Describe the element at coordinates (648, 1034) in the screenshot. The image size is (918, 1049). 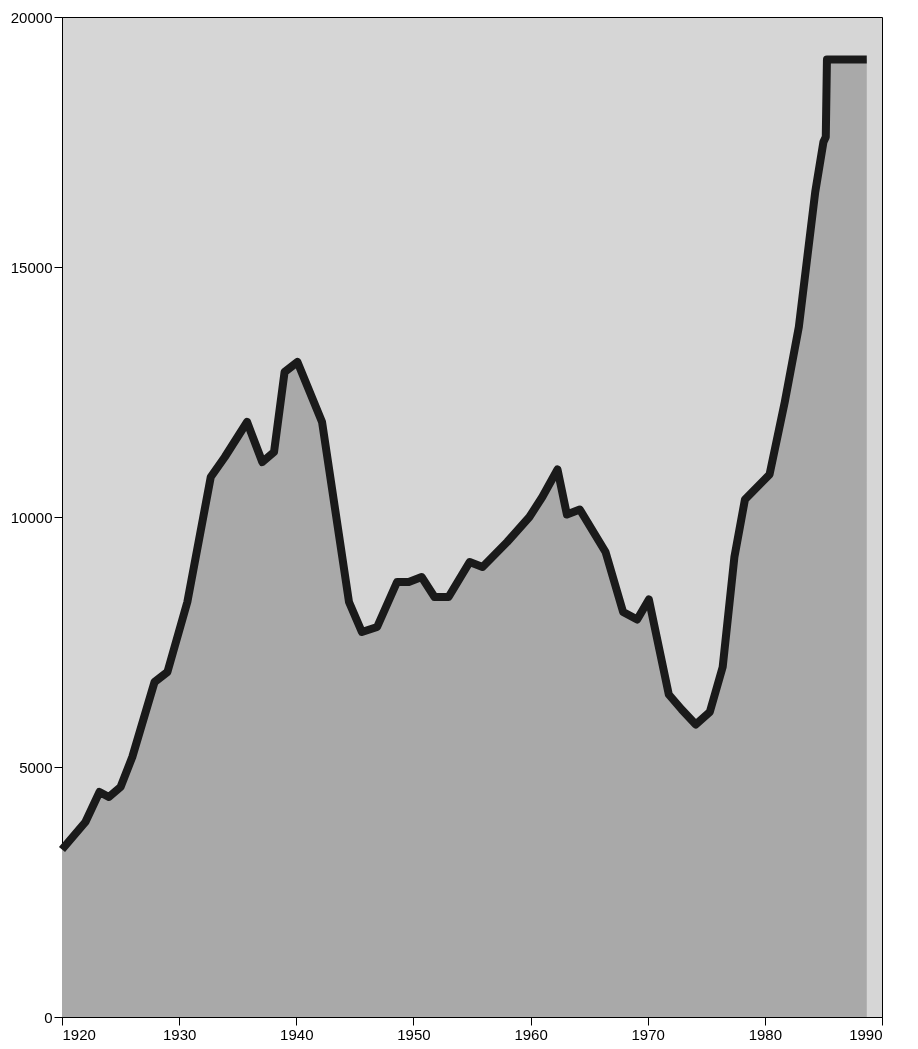
I see `x-tick-label: 1970` at that location.